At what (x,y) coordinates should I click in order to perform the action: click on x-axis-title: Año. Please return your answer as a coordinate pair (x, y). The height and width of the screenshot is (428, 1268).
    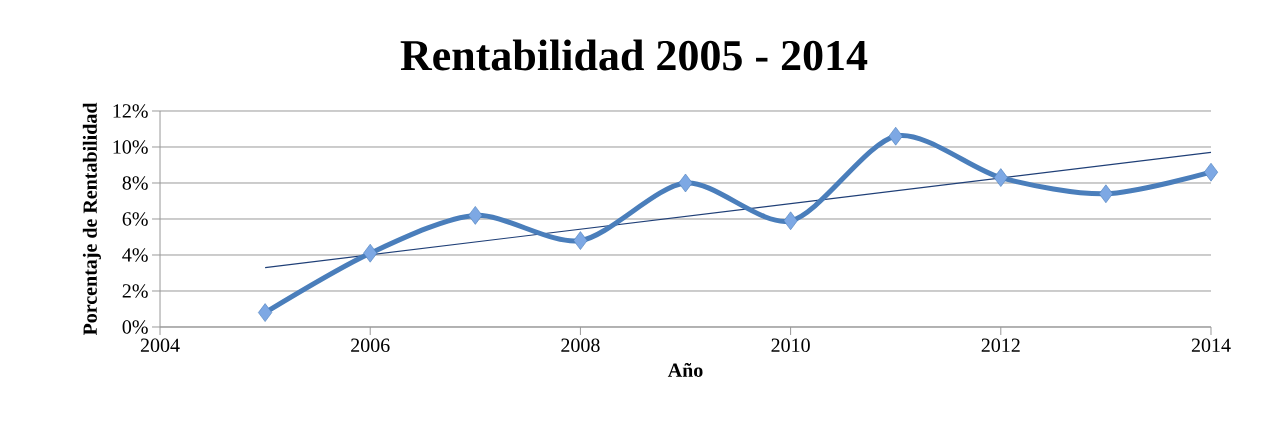
    Looking at the image, I should click on (685, 370).